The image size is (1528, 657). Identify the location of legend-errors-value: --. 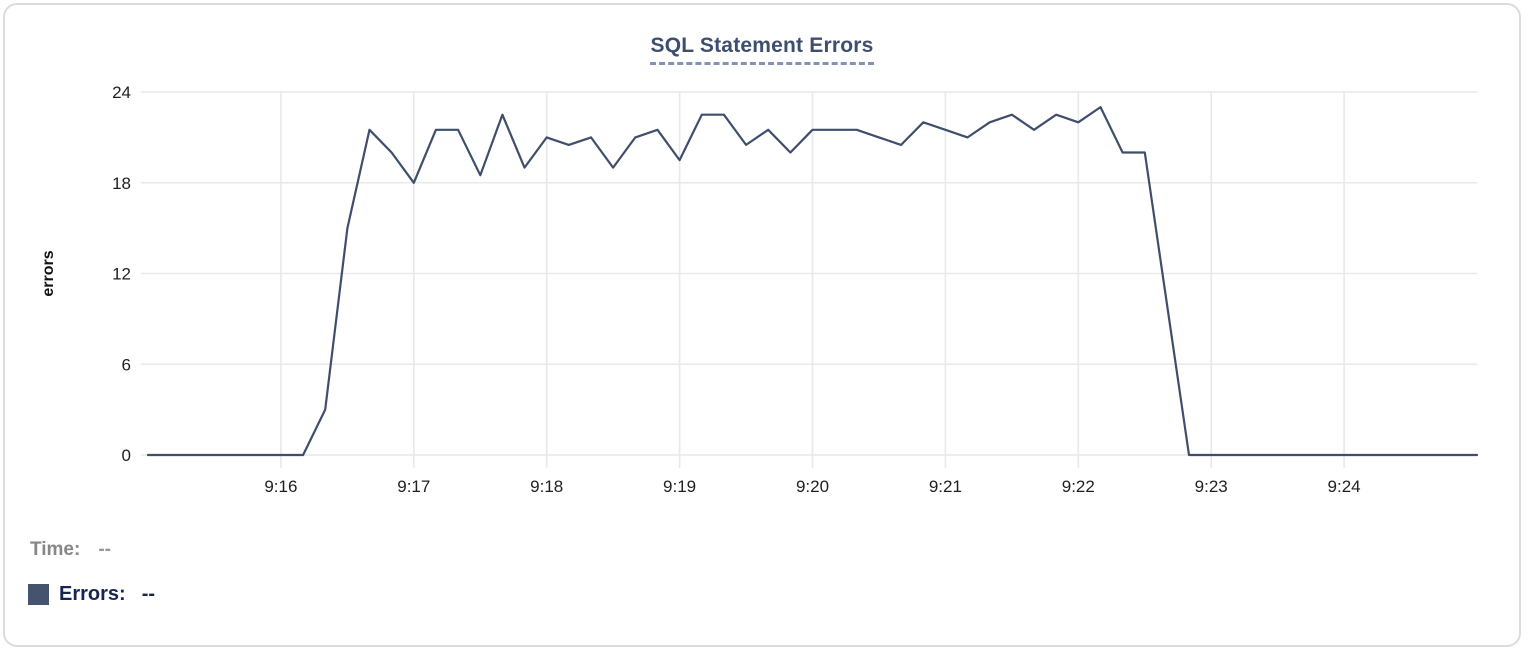
(148, 594).